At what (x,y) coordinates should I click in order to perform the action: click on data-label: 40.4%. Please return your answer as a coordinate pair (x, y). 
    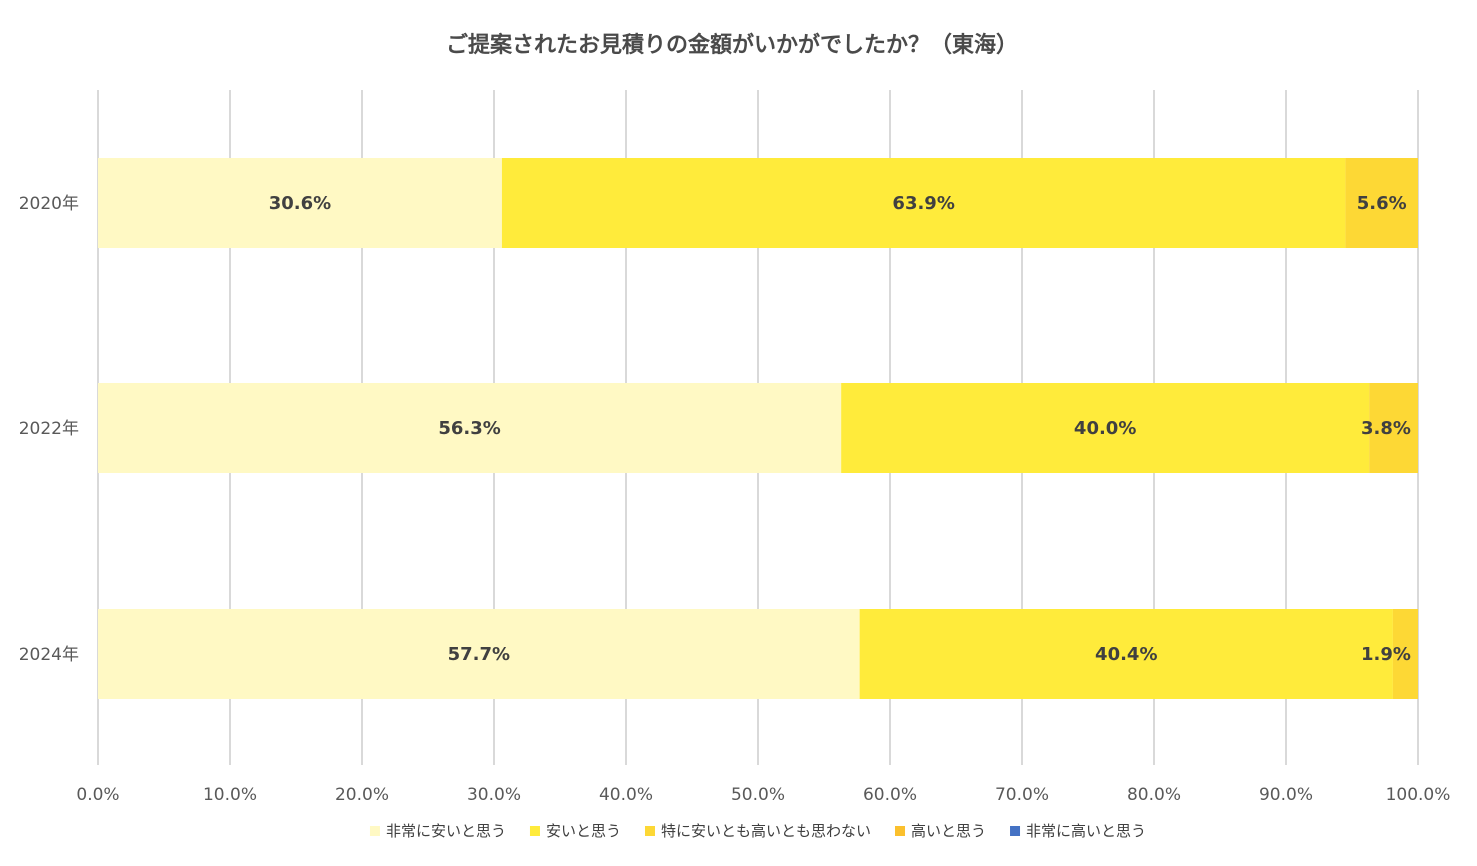
    Looking at the image, I should click on (1126, 654).